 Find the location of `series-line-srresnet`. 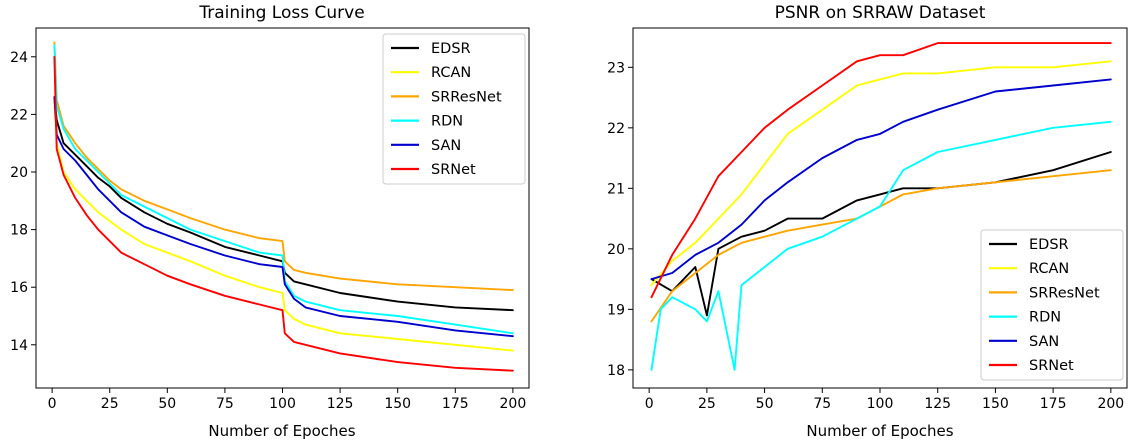

series-line-srresnet is located at coordinates (881, 246).